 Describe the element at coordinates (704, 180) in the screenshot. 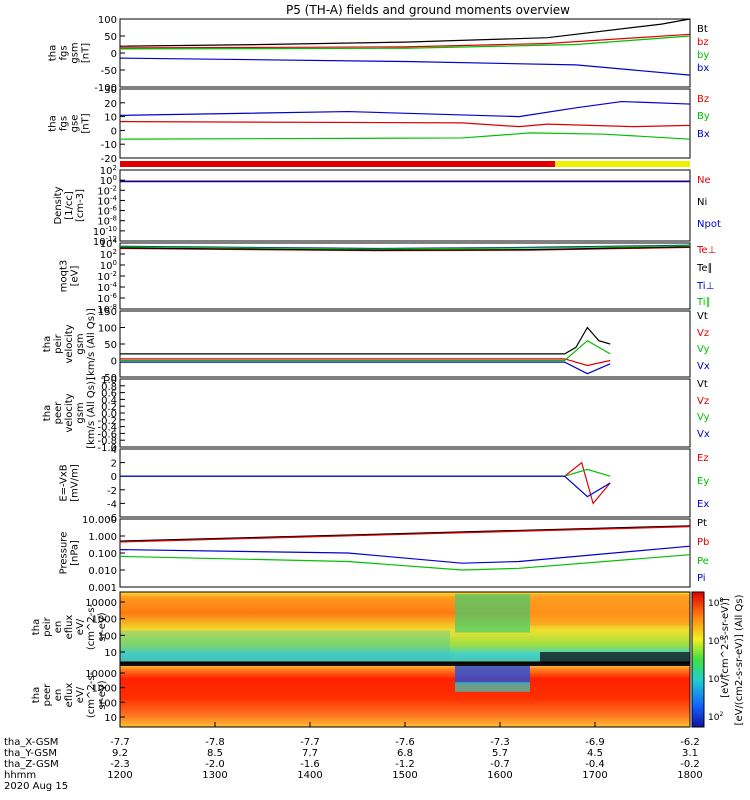

I see `legend-Ne: Ne` at that location.